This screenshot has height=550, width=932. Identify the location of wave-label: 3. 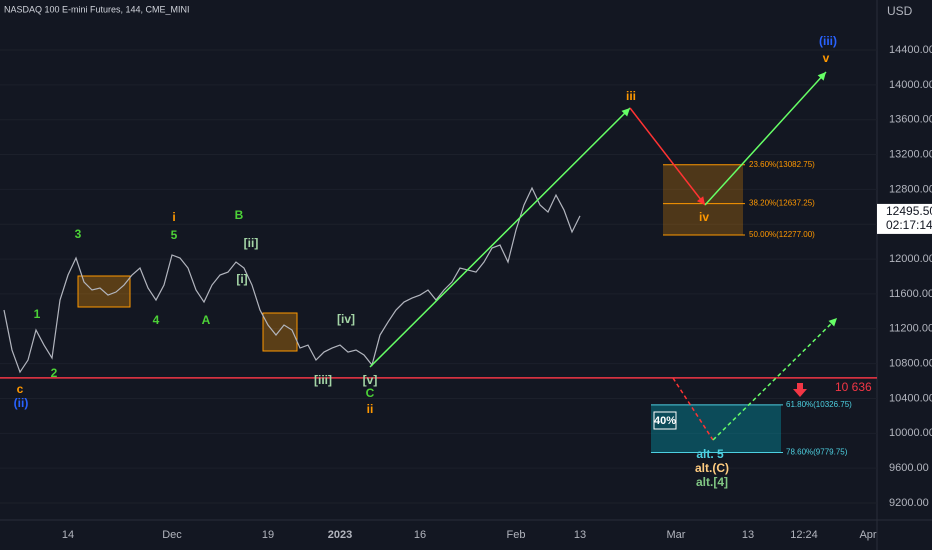
(78, 234).